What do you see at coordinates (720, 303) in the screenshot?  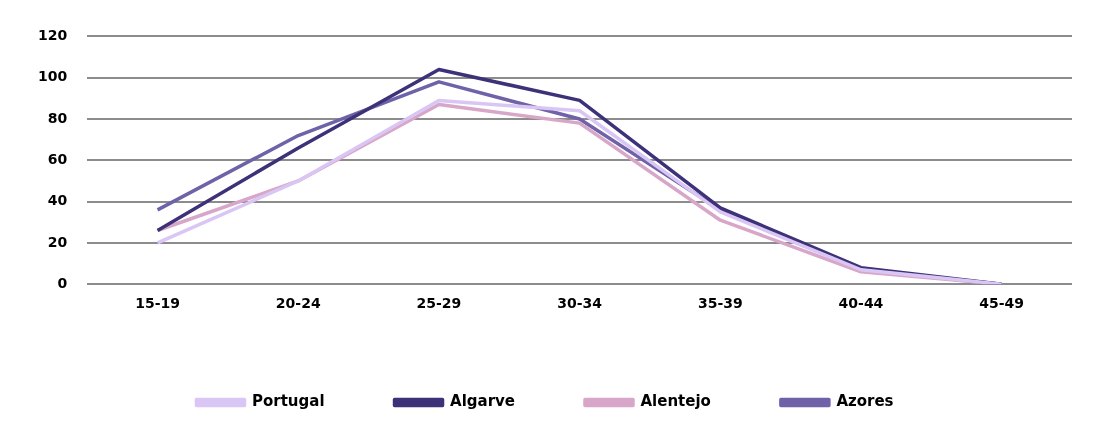 I see `x-tick-label: 35-39` at bounding box center [720, 303].